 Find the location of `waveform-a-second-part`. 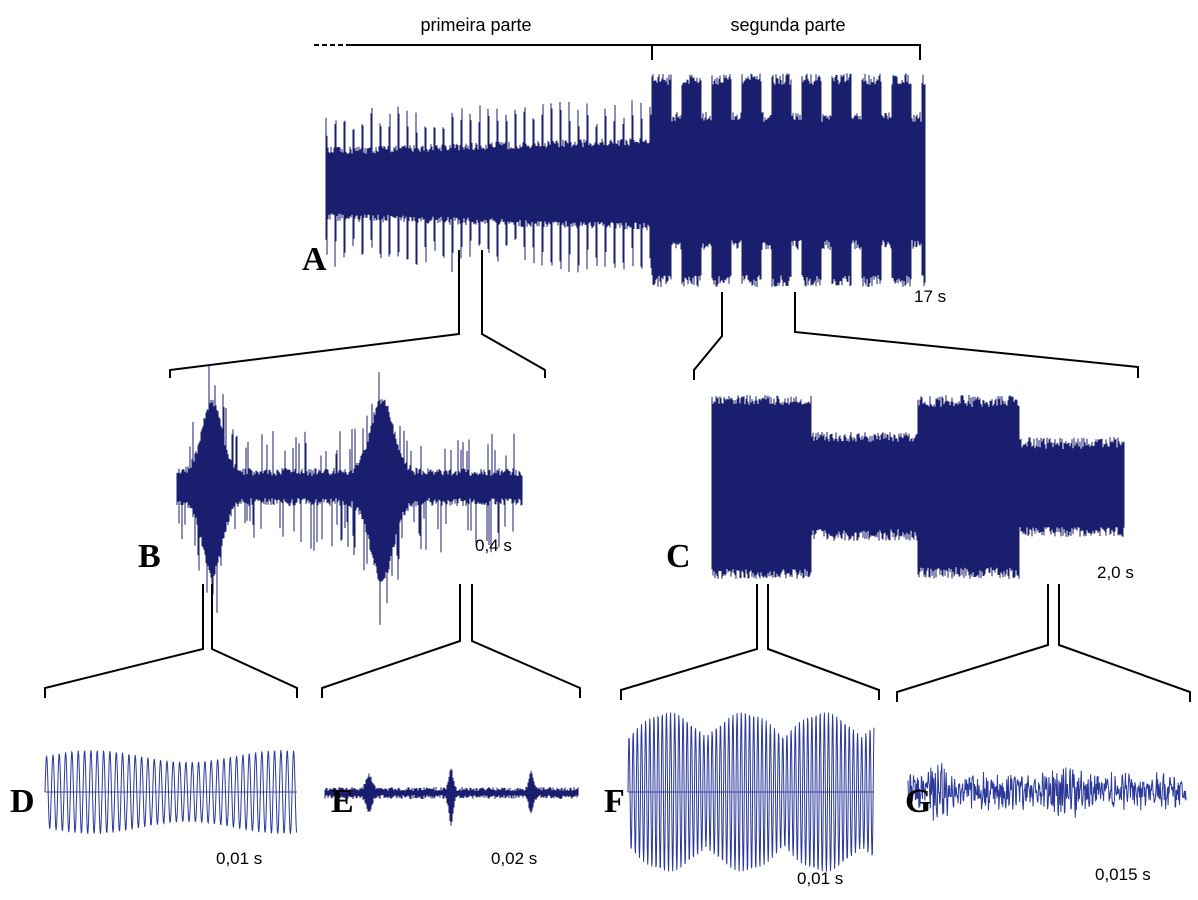

waveform-a-second-part is located at coordinates (788, 180).